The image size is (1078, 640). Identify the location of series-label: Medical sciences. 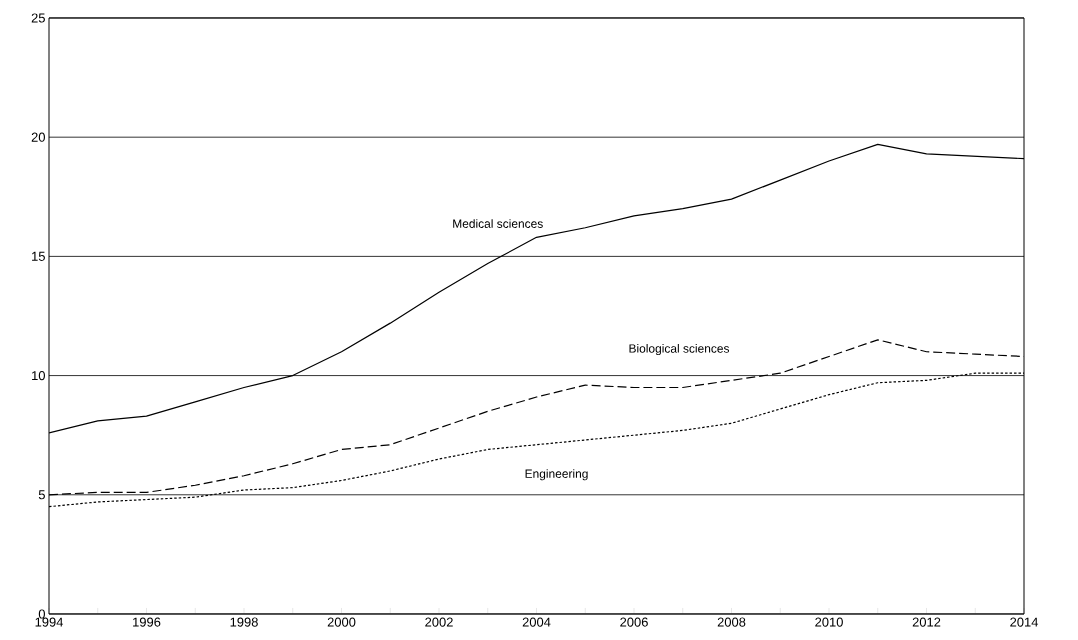
(498, 223).